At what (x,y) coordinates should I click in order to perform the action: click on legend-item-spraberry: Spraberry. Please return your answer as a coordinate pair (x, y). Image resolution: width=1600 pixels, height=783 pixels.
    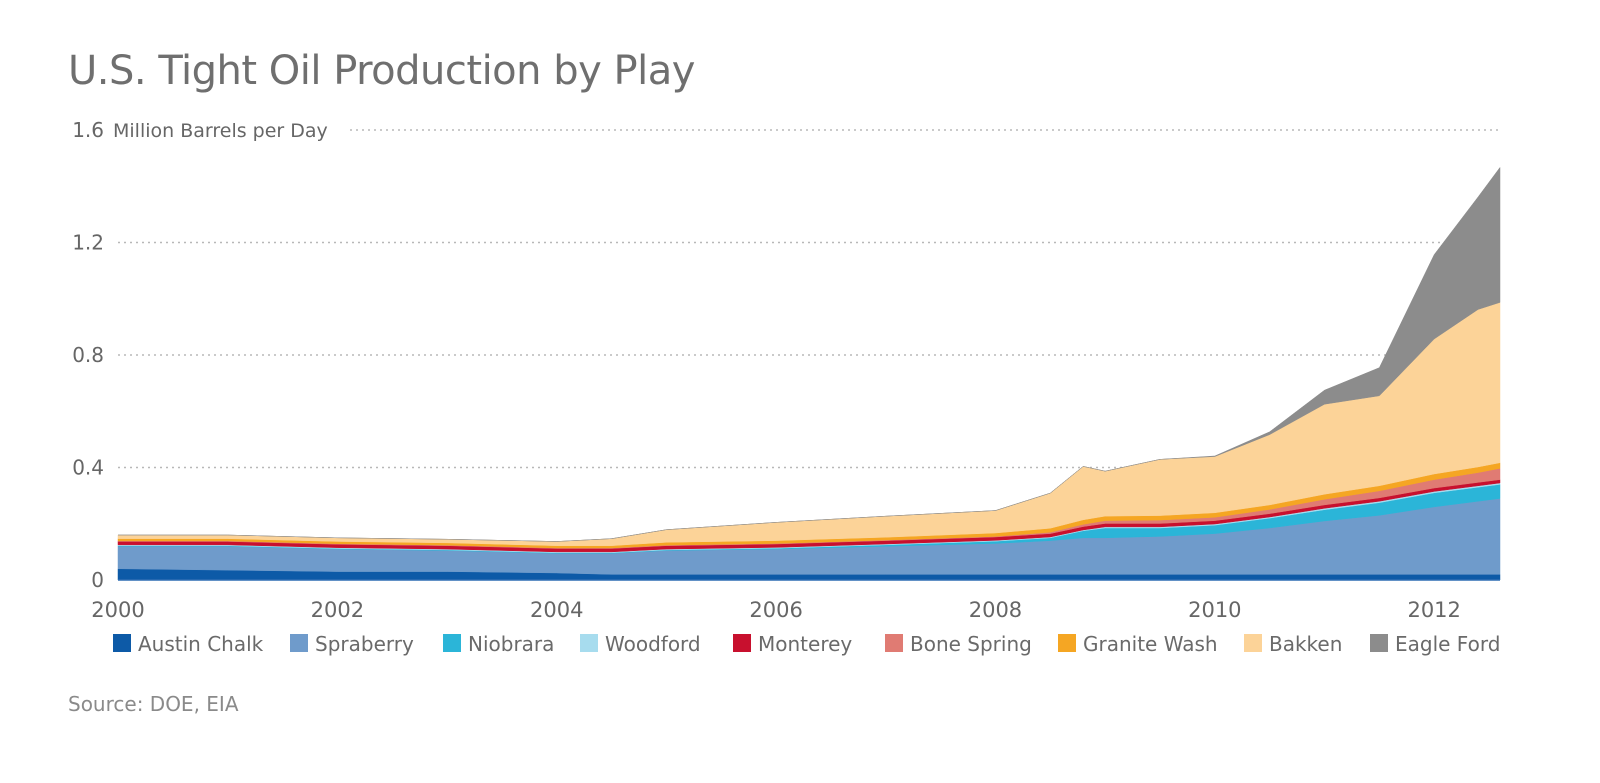
    Looking at the image, I should click on (352, 644).